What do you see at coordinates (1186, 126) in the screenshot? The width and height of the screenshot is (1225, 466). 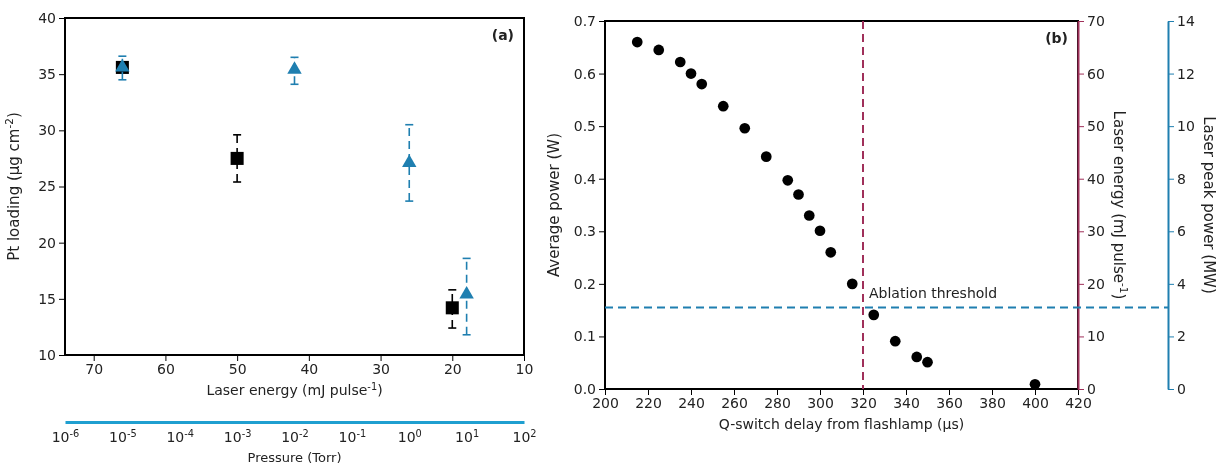 I see `y3-tick-label: 10` at bounding box center [1186, 126].